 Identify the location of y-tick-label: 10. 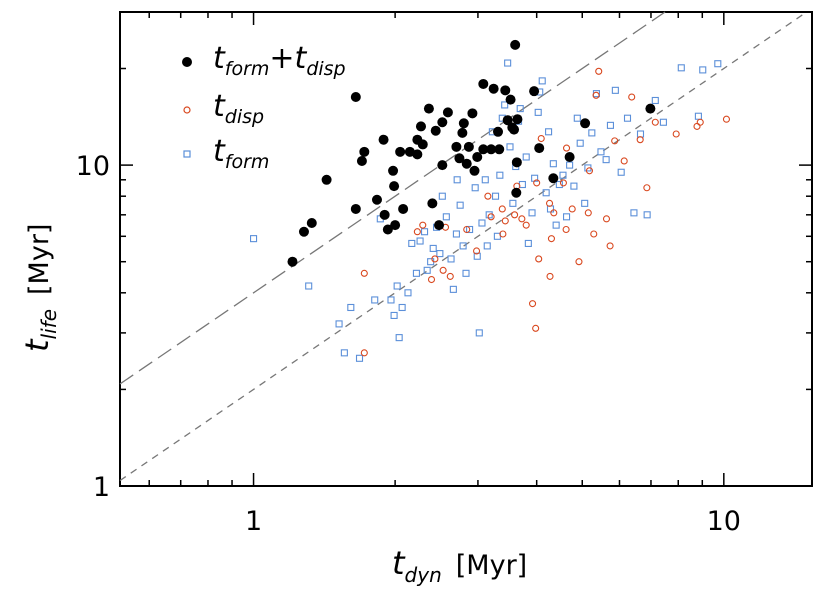
(93, 166).